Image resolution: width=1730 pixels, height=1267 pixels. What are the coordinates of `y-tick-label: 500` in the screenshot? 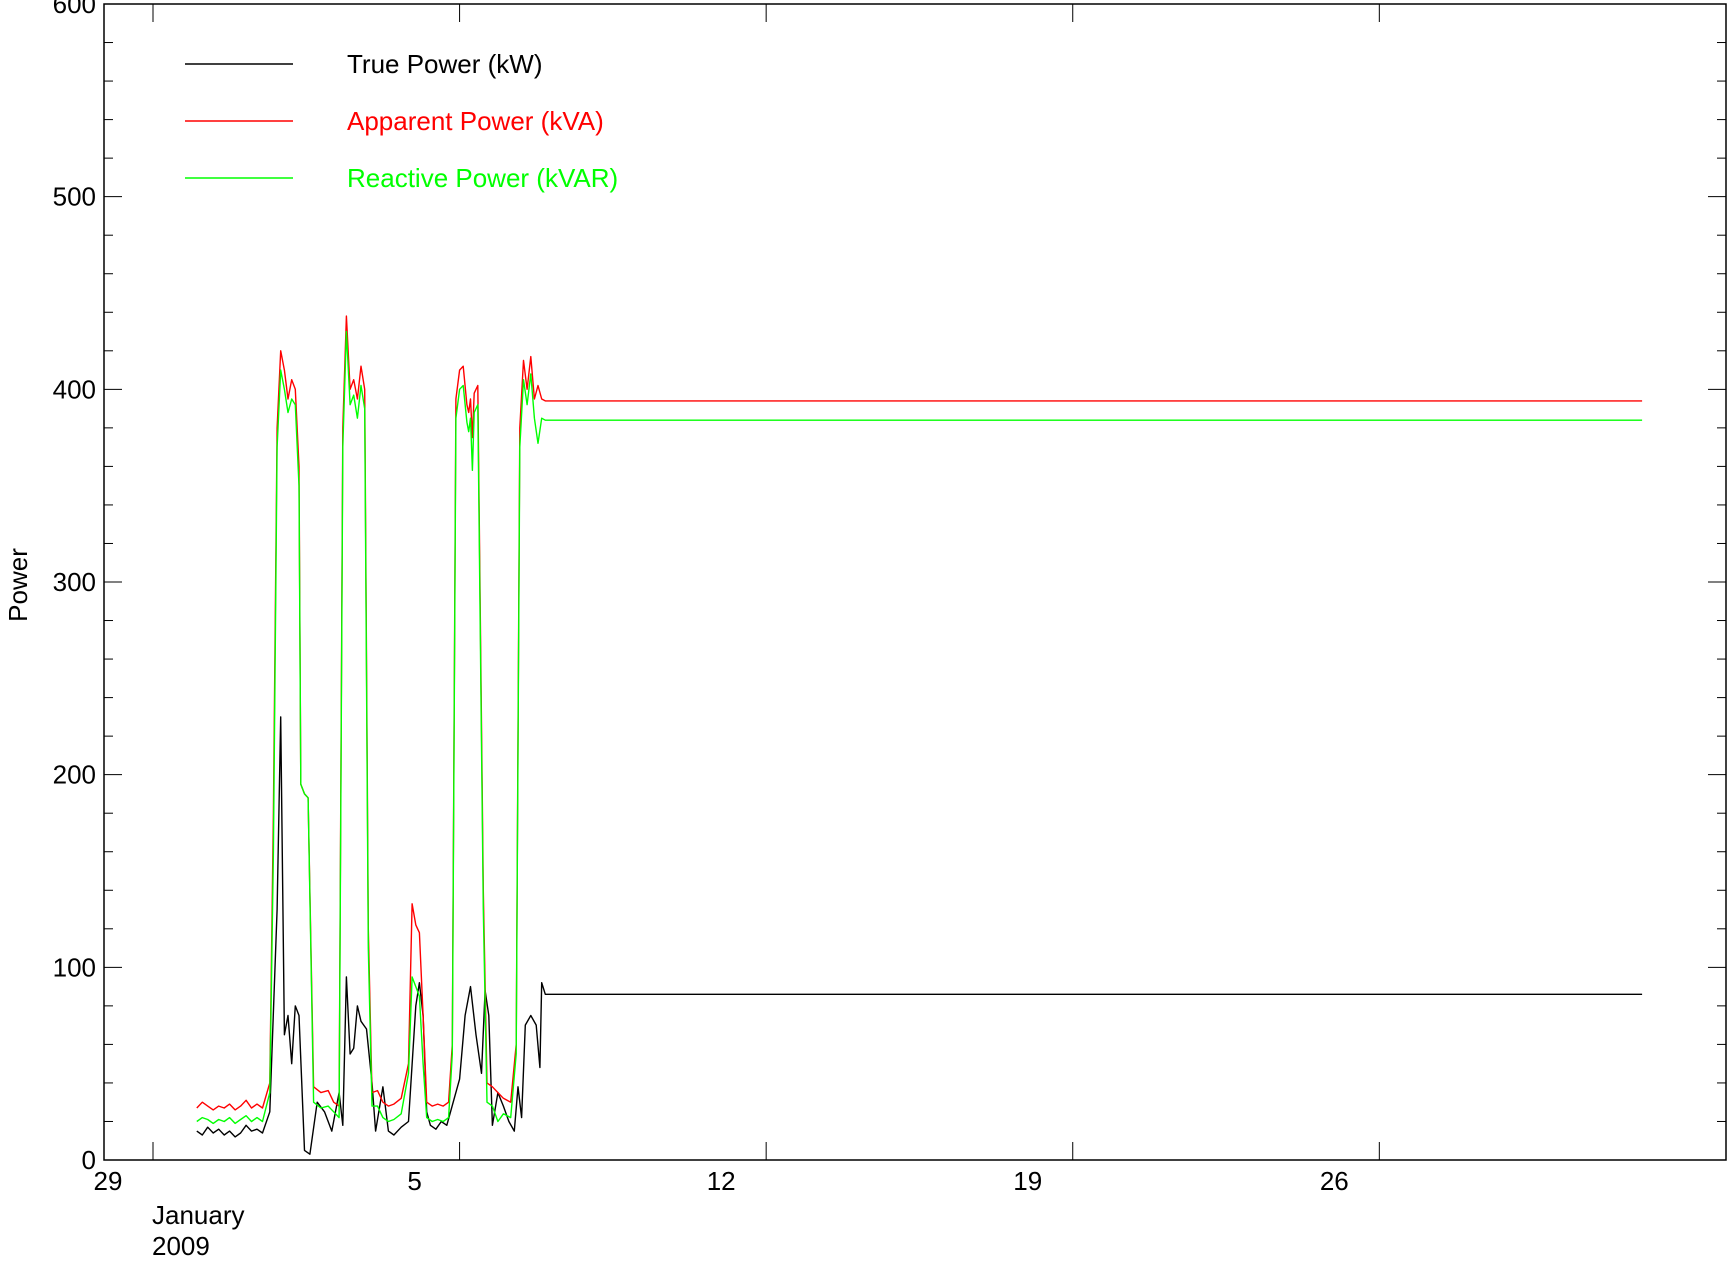 It's located at (74, 197).